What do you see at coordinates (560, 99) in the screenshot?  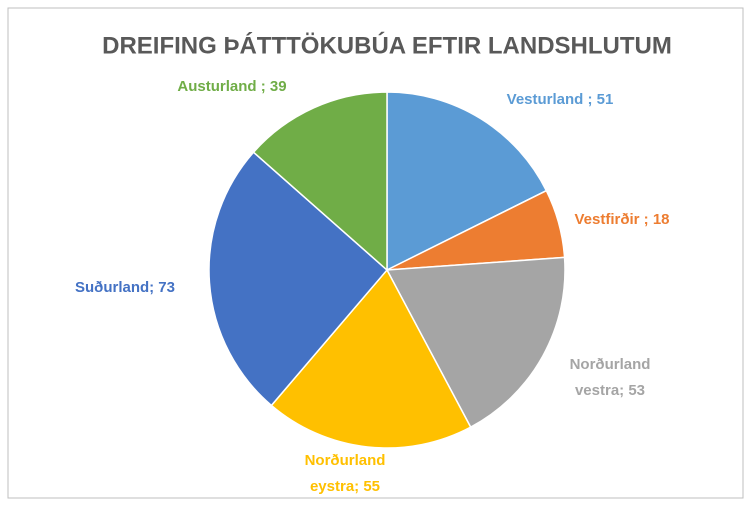 I see `data-label: Vesturland ; 51` at bounding box center [560, 99].